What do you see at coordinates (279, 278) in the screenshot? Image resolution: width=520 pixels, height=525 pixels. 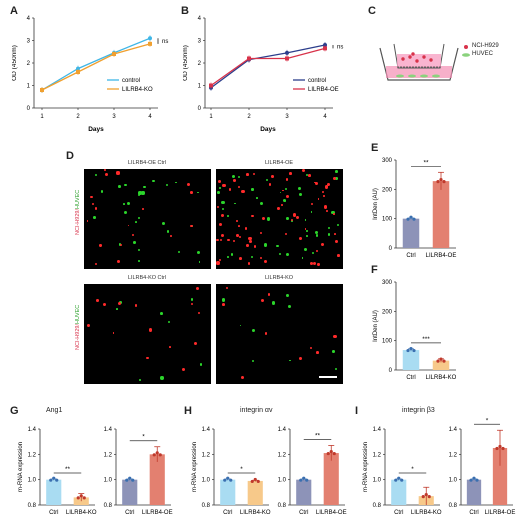 I see `image-title-ko: LILRB4-KO` at bounding box center [279, 278].